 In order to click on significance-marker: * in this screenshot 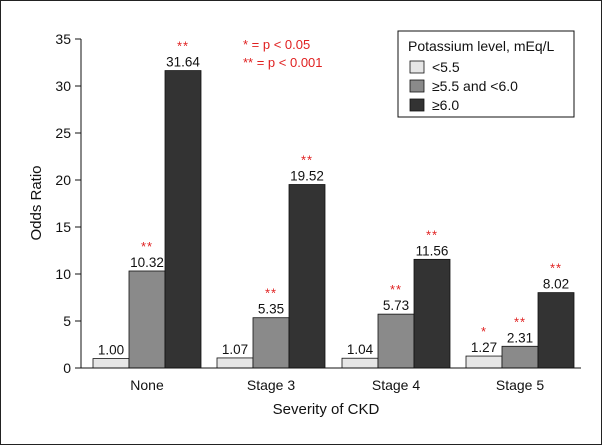, I will do `click(484, 331)`.